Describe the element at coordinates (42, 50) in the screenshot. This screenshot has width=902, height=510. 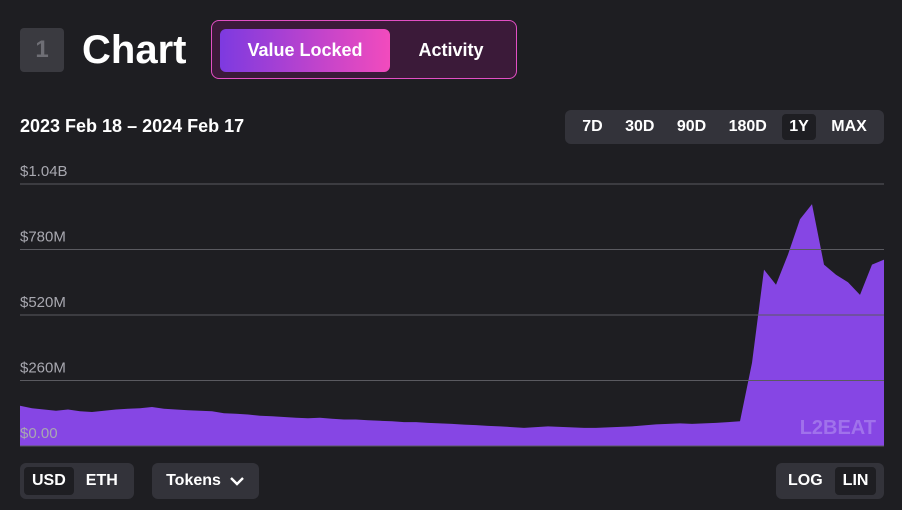
I see `chart-number: 1` at that location.